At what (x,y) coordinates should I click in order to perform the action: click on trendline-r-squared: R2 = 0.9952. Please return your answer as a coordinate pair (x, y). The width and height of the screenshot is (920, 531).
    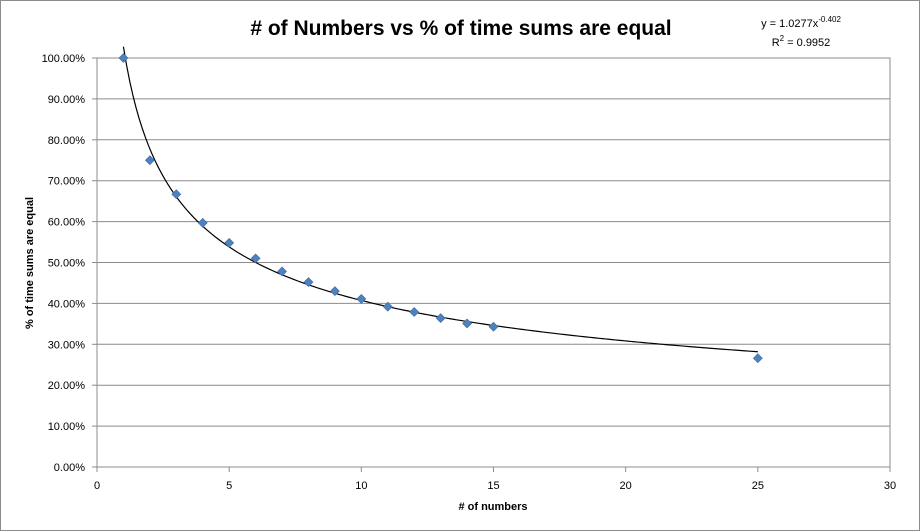
    Looking at the image, I should click on (801, 41).